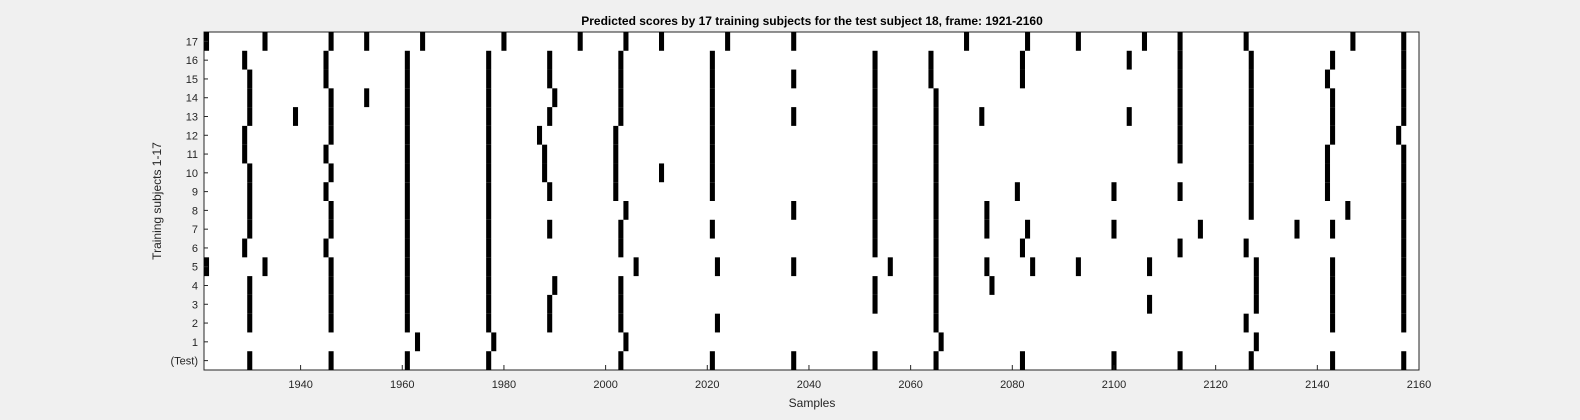  What do you see at coordinates (195, 324) in the screenshot?
I see `y-tick-label: 2` at bounding box center [195, 324].